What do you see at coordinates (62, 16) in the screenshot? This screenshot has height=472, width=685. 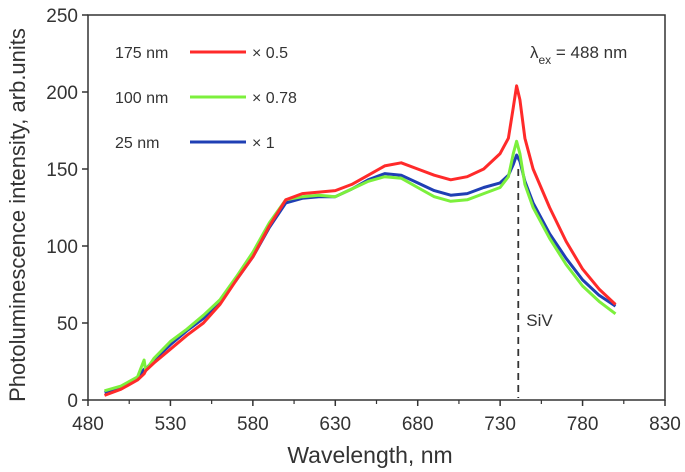 I see `y-tick-label: 250` at bounding box center [62, 16].